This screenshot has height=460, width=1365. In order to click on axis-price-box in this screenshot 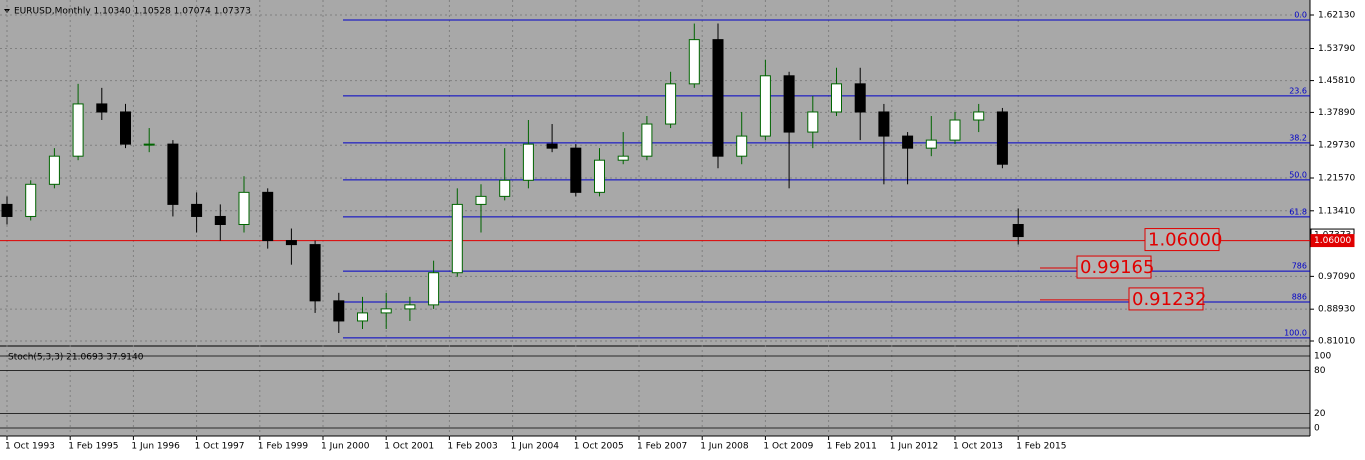, I will do `click(1332, 241)`.